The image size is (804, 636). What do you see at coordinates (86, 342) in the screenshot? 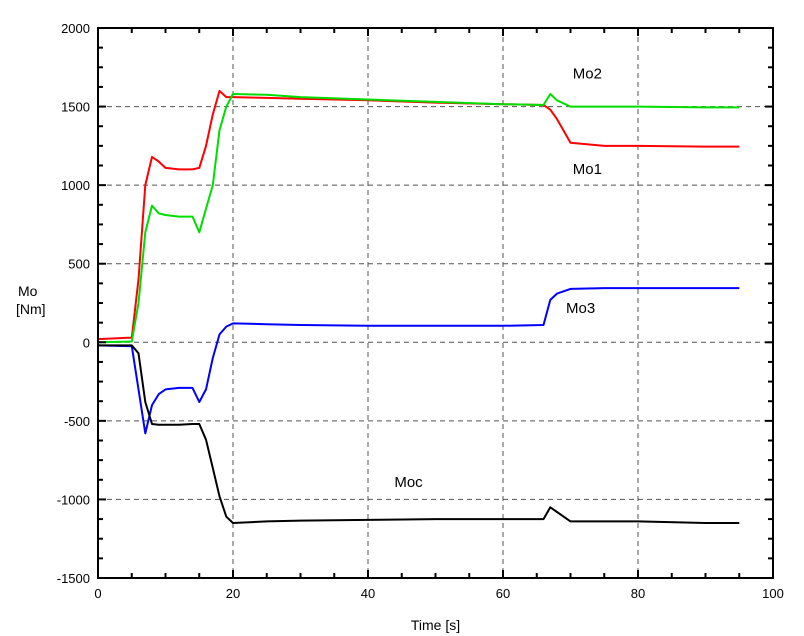
I see `y-tick-label: 0` at bounding box center [86, 342].